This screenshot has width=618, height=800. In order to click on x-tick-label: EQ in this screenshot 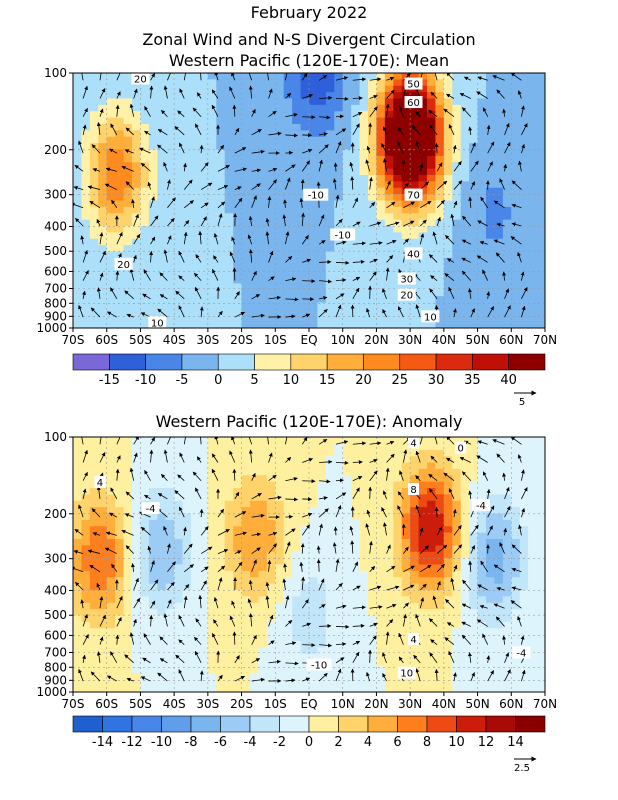, I will do `click(308, 340)`.